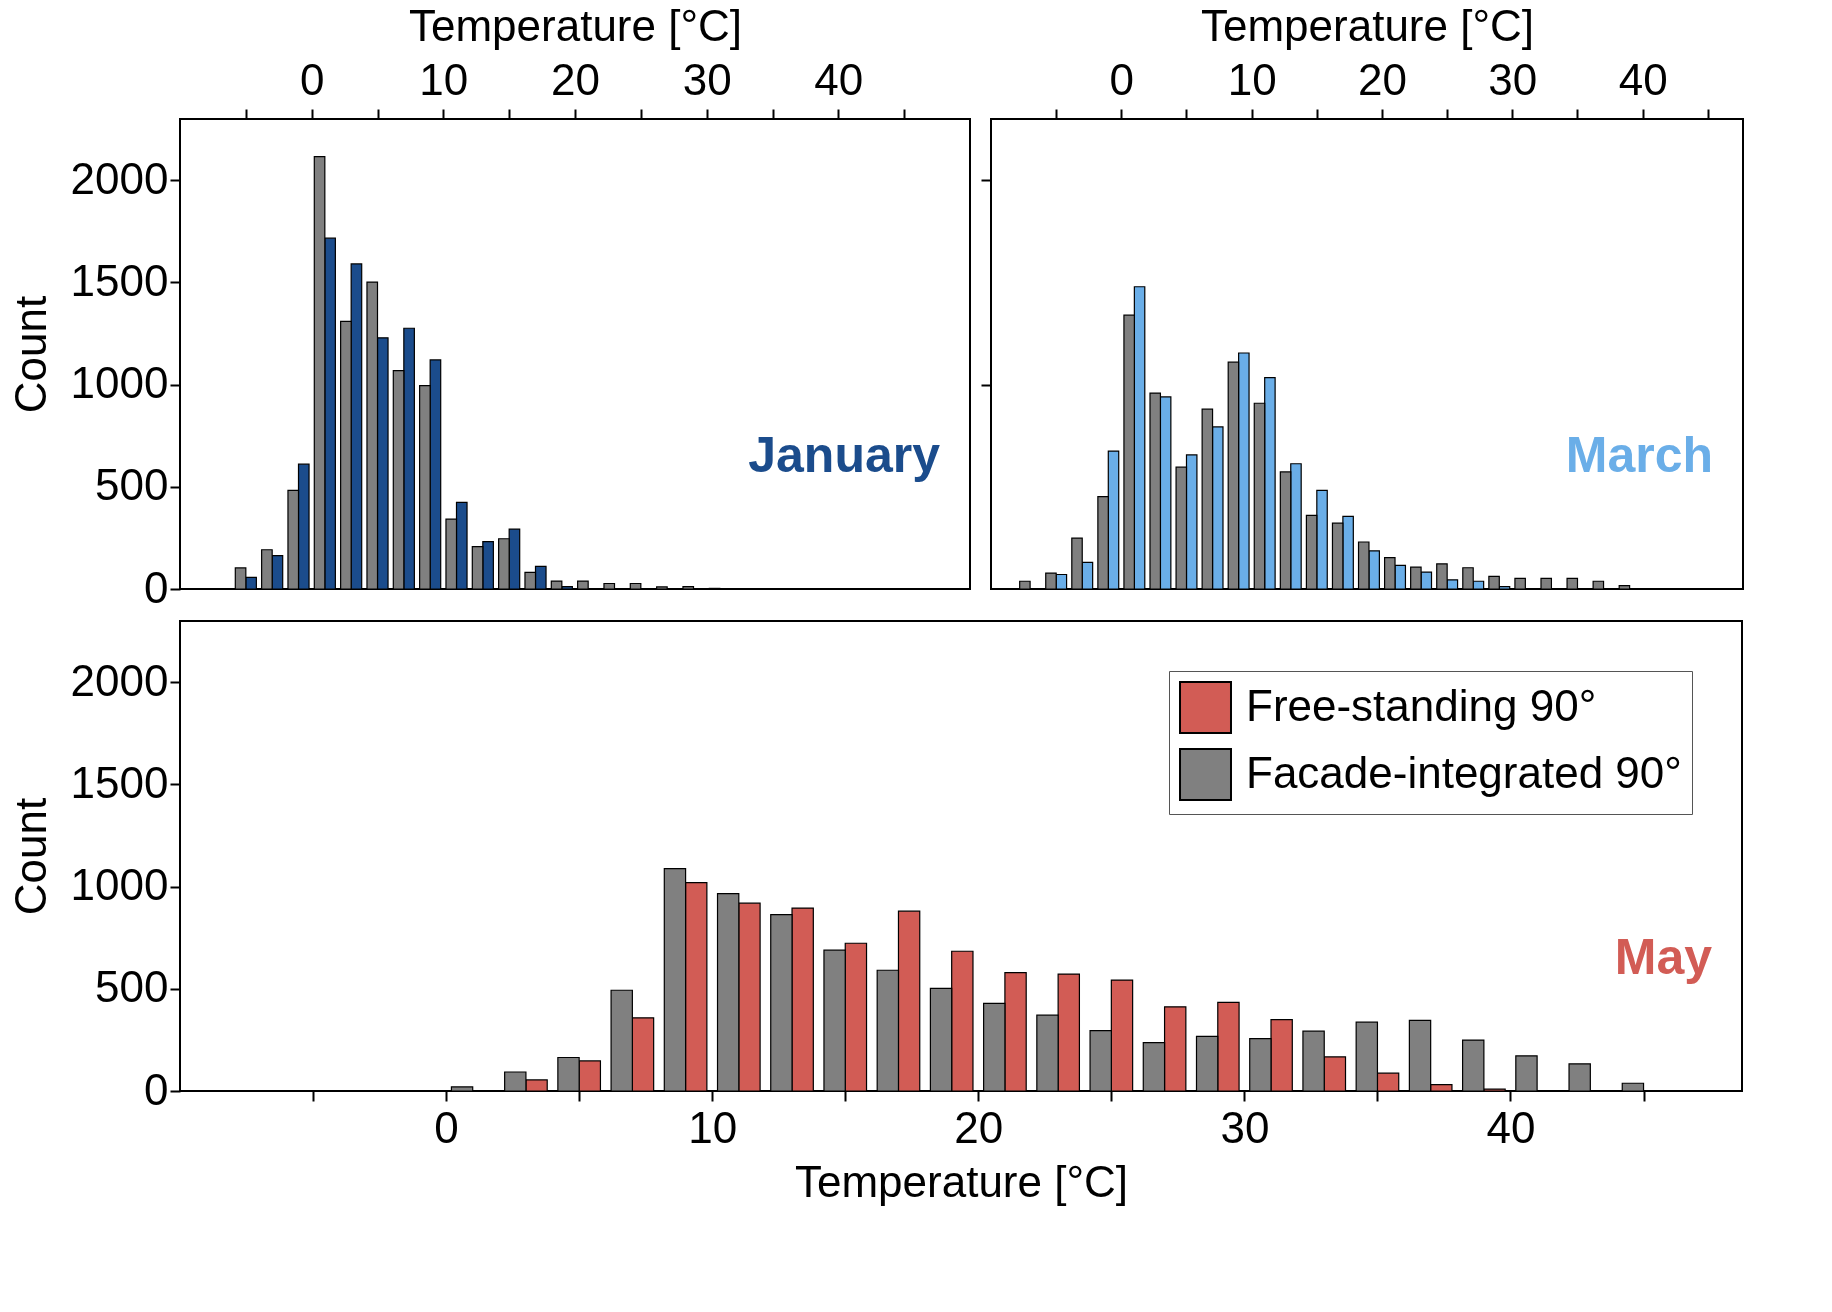  What do you see at coordinates (1639, 455) in the screenshot?
I see `annotation: March` at bounding box center [1639, 455].